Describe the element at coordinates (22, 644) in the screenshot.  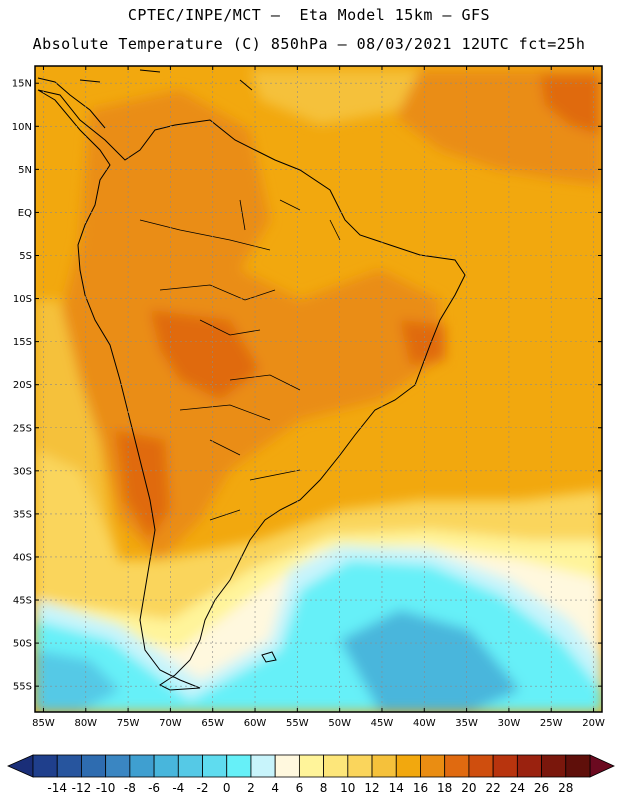
I see `lat-tick-label: 50S` at that location.